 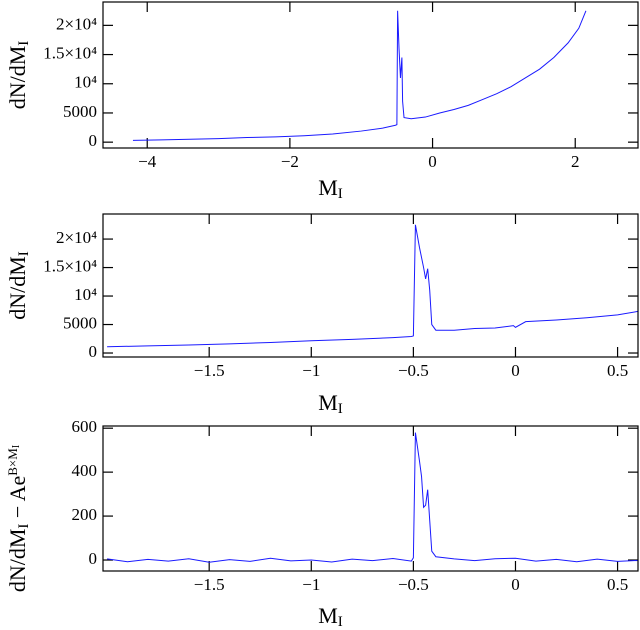 I want to click on plot-area, so click(x=359, y=75).